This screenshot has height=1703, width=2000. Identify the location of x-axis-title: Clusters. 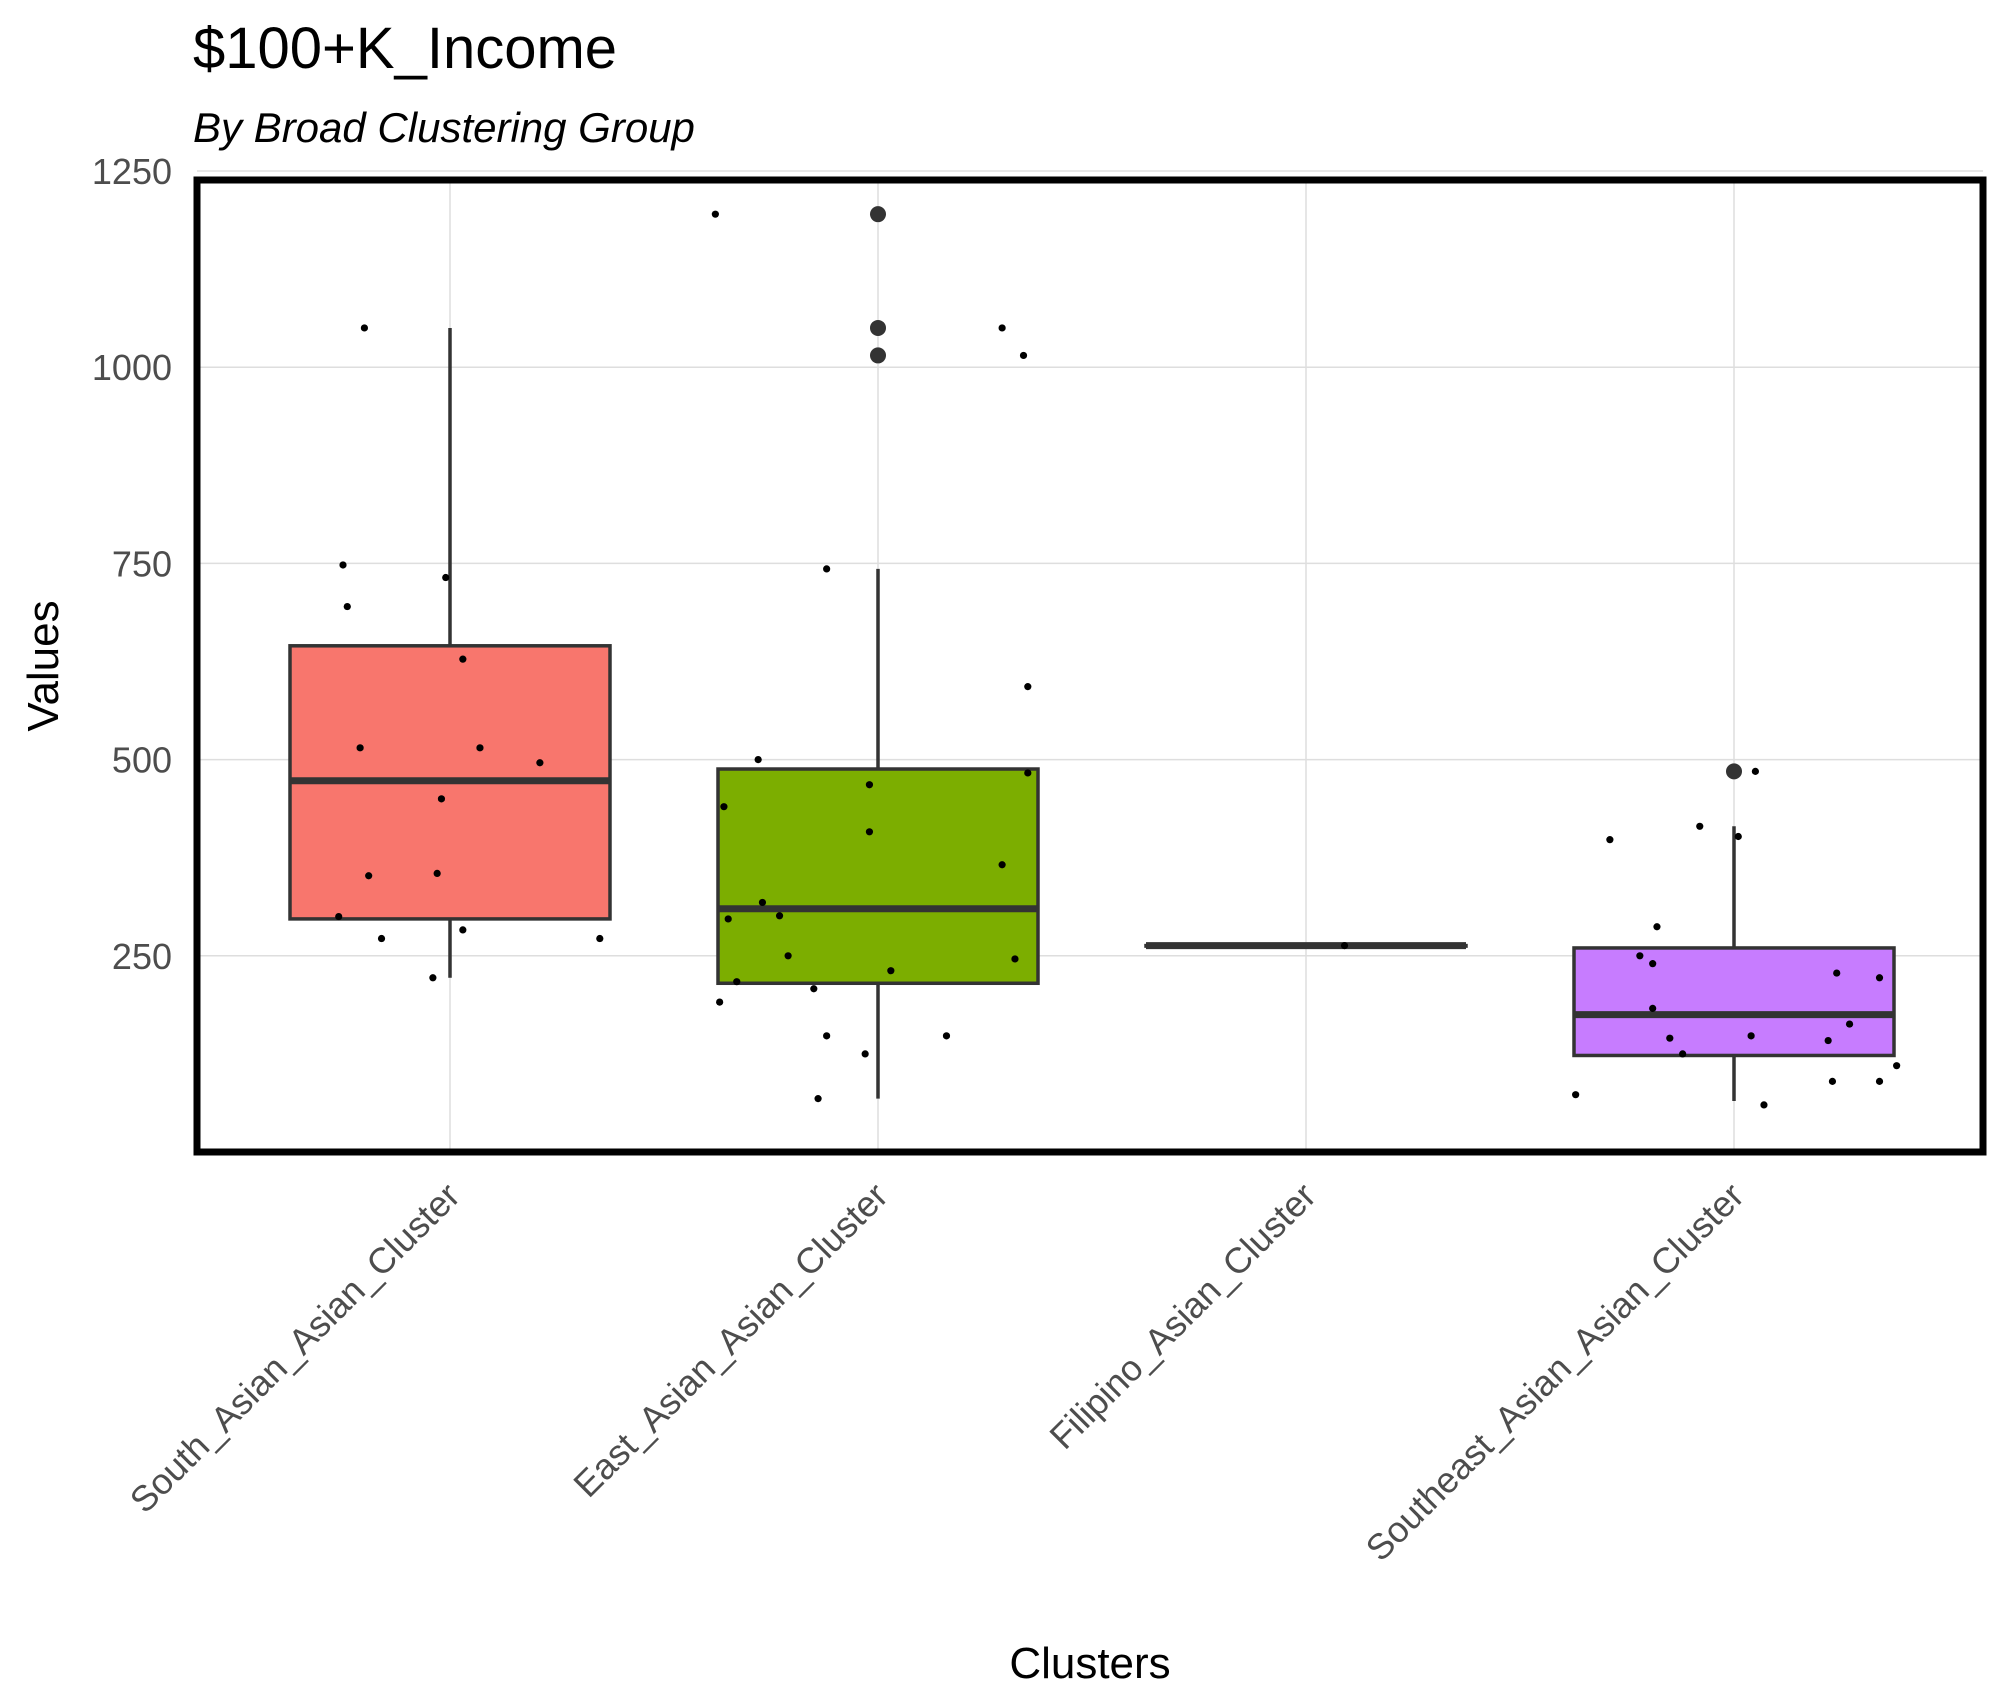
(1089, 1663).